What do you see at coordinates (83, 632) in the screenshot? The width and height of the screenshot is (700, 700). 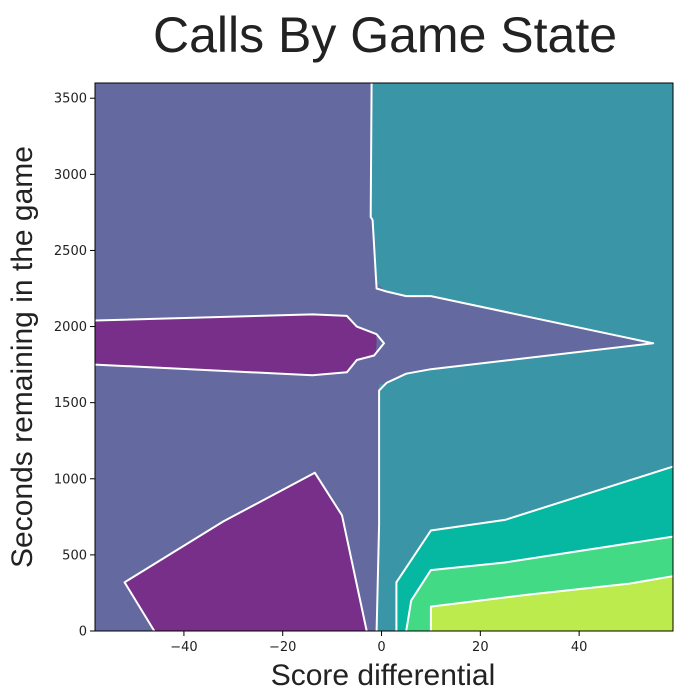 I see `y-tick-label: 0` at bounding box center [83, 632].